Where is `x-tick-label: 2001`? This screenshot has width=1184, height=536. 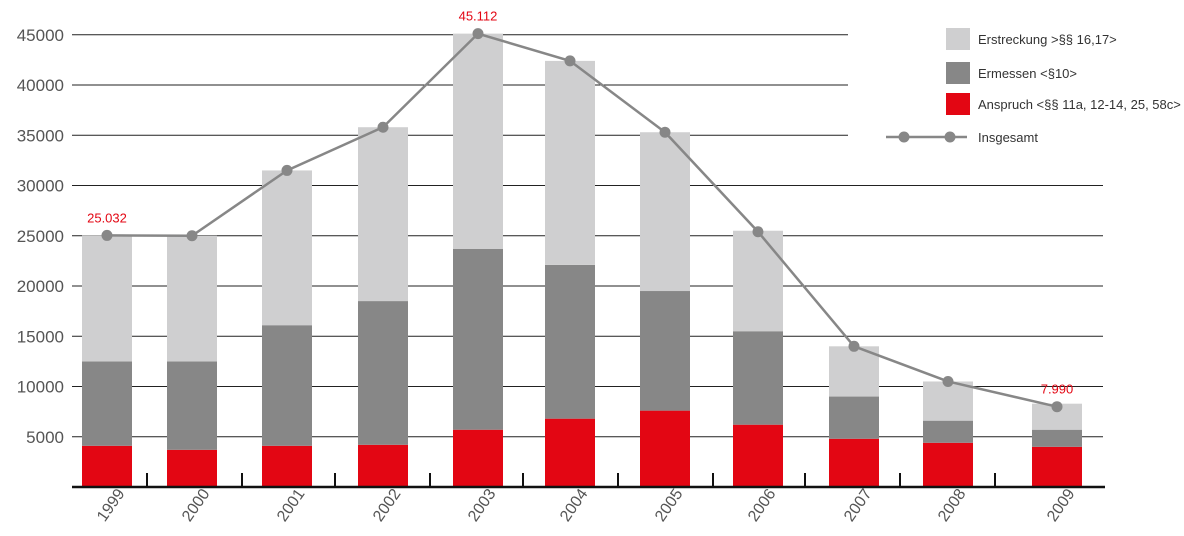 x-tick-label: 2001 is located at coordinates (291, 505).